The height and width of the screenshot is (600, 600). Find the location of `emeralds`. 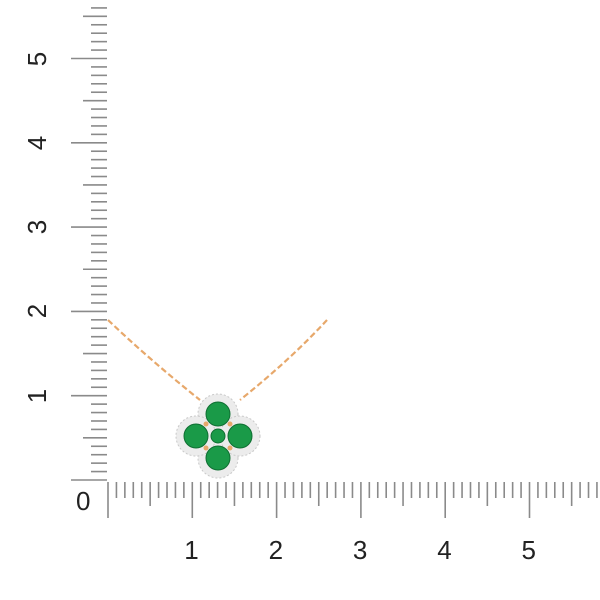

emeralds is located at coordinates (218, 436).